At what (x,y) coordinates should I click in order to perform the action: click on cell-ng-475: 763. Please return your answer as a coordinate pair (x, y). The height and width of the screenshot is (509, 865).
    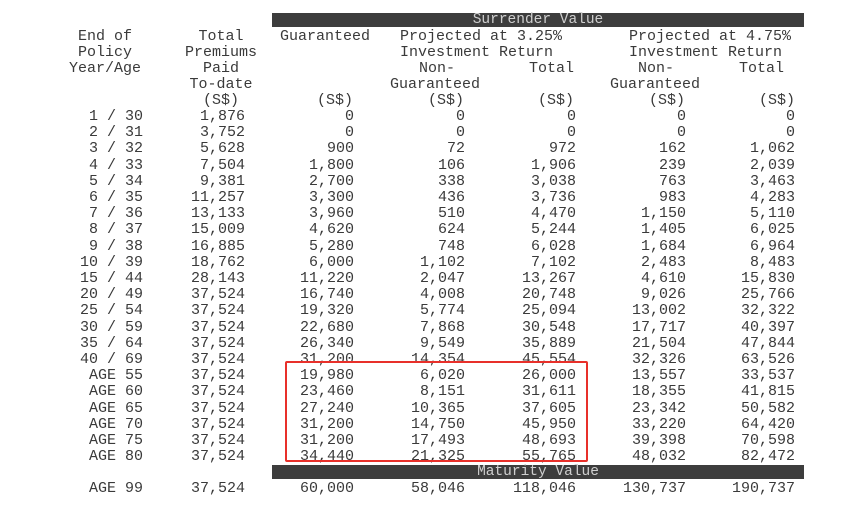
    Looking at the image, I should click on (672, 181).